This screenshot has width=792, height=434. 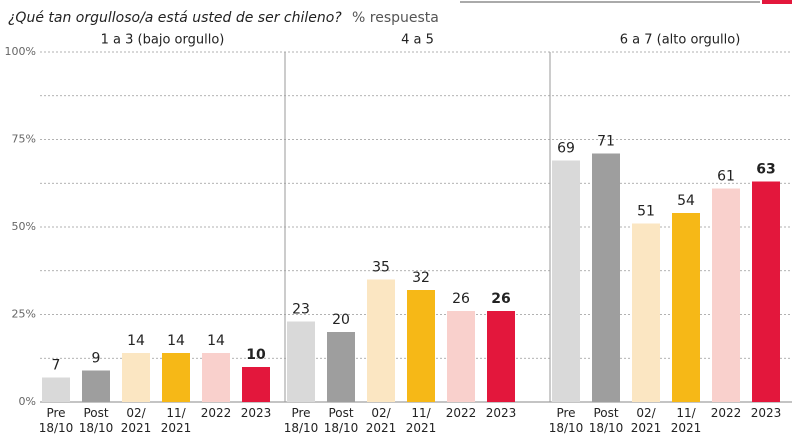 What do you see at coordinates (24, 314) in the screenshot?
I see `y-tick-label: 25%` at bounding box center [24, 314].